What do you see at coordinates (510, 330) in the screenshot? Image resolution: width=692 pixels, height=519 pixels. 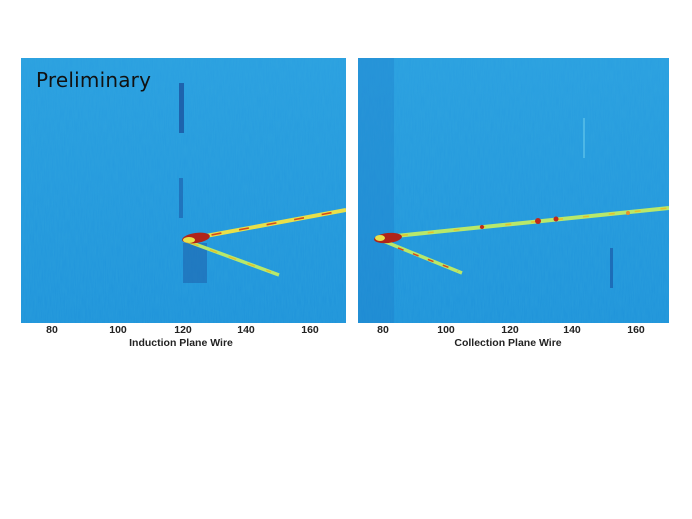 I see `right-axis-tick-120: 120` at bounding box center [510, 330].